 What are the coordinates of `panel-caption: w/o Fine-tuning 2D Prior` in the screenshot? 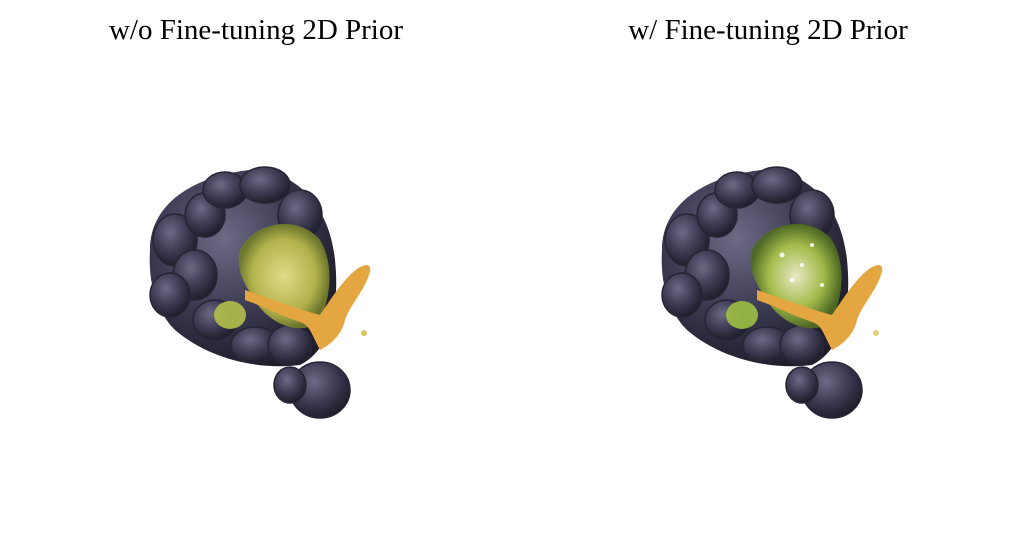 It's located at (256, 30).